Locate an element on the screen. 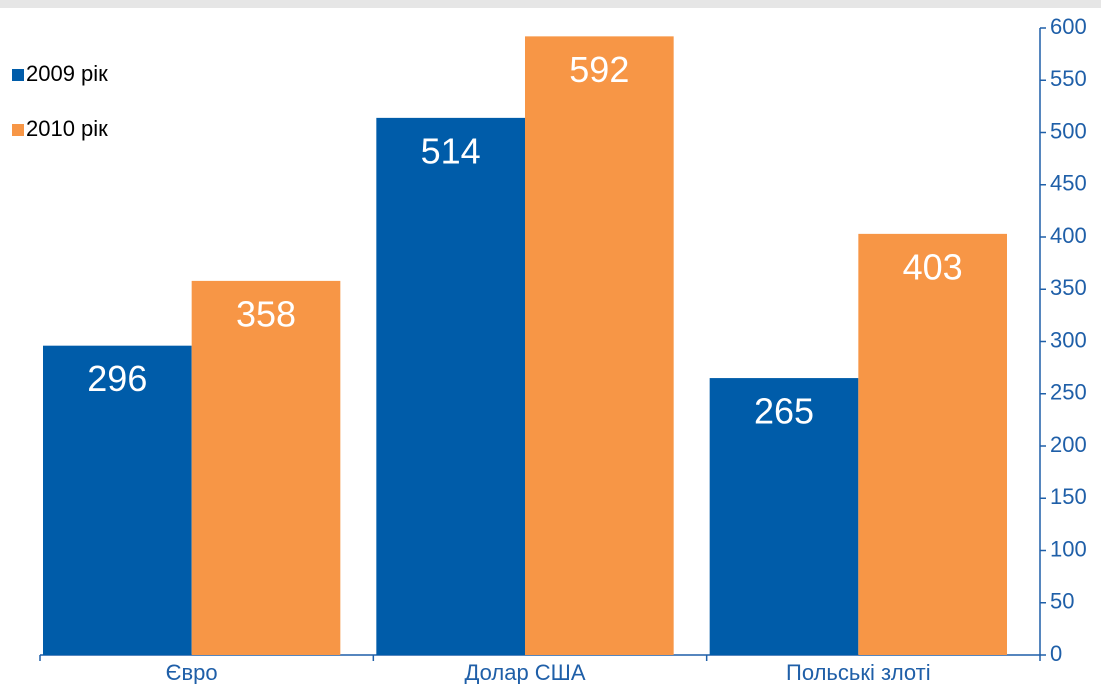 The image size is (1101, 689). y-tick-label: 0 is located at coordinates (1056, 653).